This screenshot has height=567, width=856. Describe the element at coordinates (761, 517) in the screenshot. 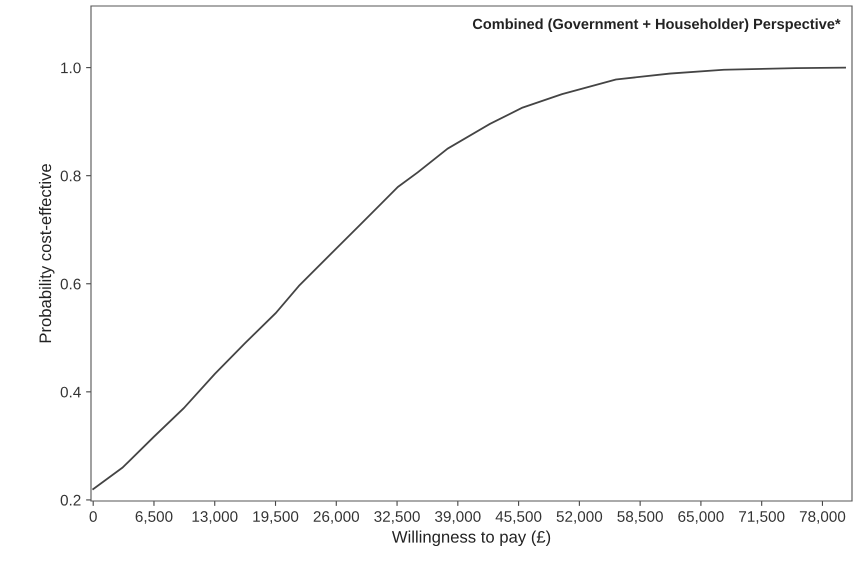

I see `x-tick-label: 71,500` at that location.